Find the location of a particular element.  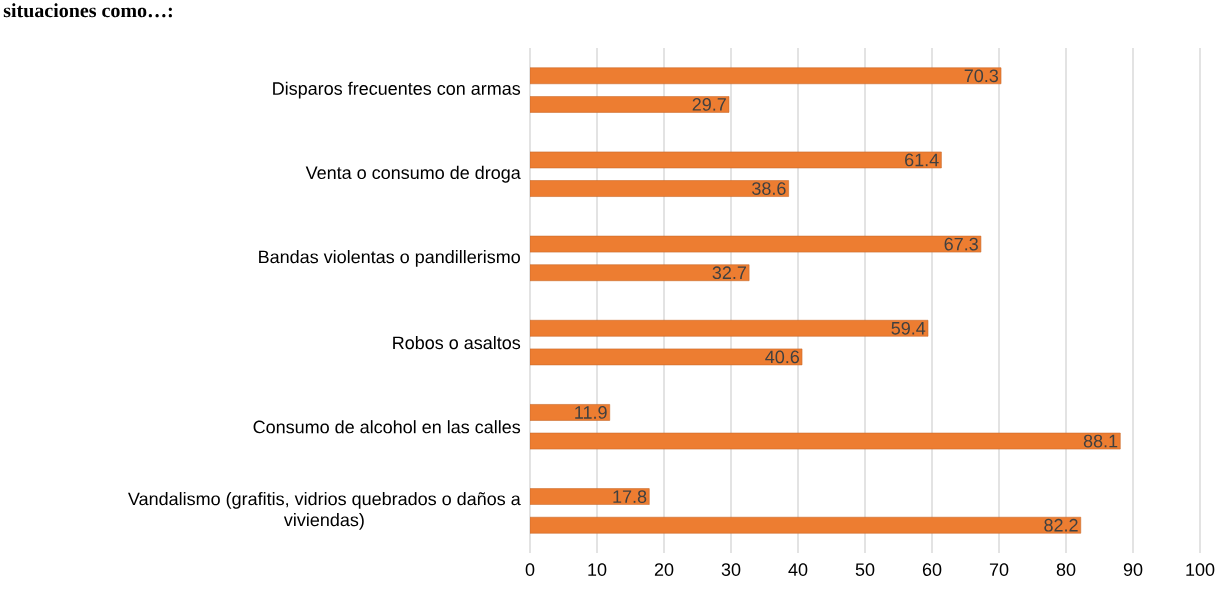

x-tick-label: 20 is located at coordinates (664, 569).